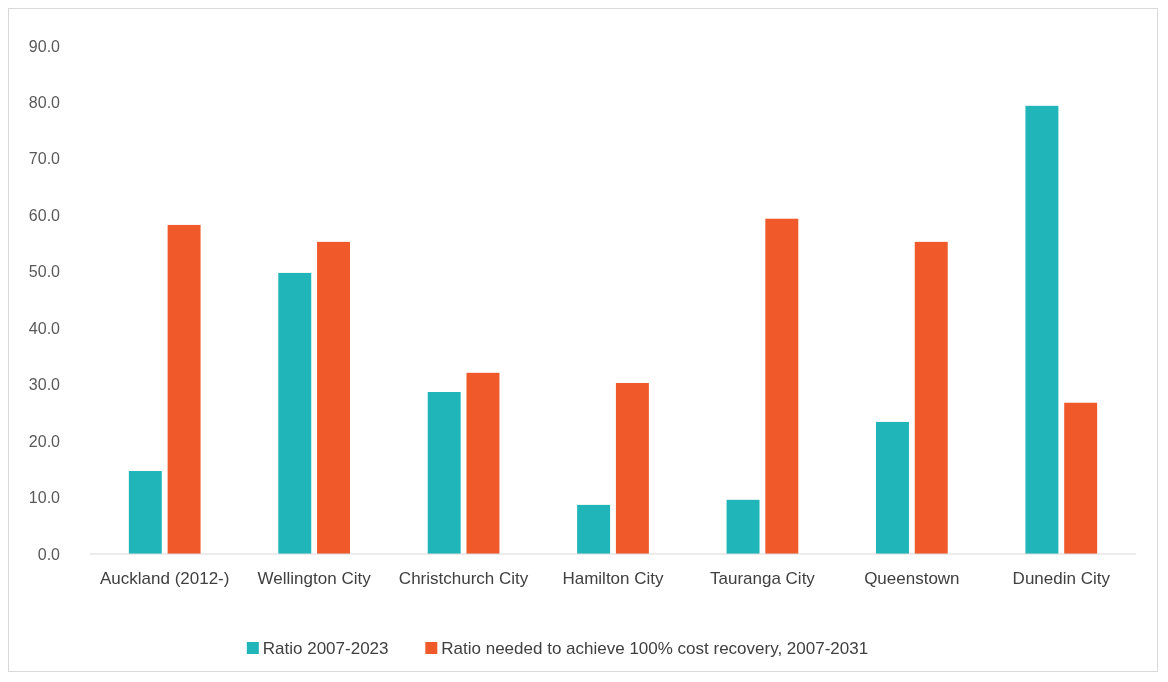  Describe the element at coordinates (44, 215) in the screenshot. I see `y-tick-label: 60.0` at that location.